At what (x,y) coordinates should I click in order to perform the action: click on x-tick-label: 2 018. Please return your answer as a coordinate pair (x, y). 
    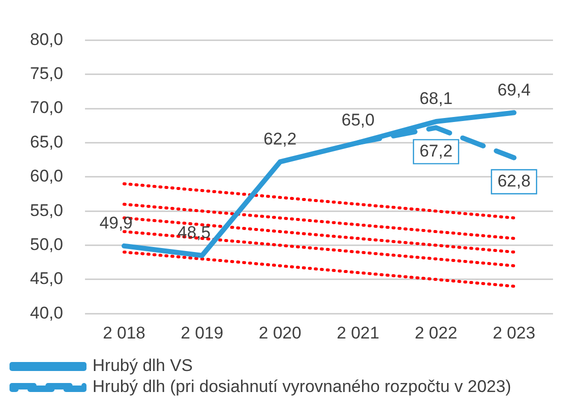
    Looking at the image, I should click on (124, 332).